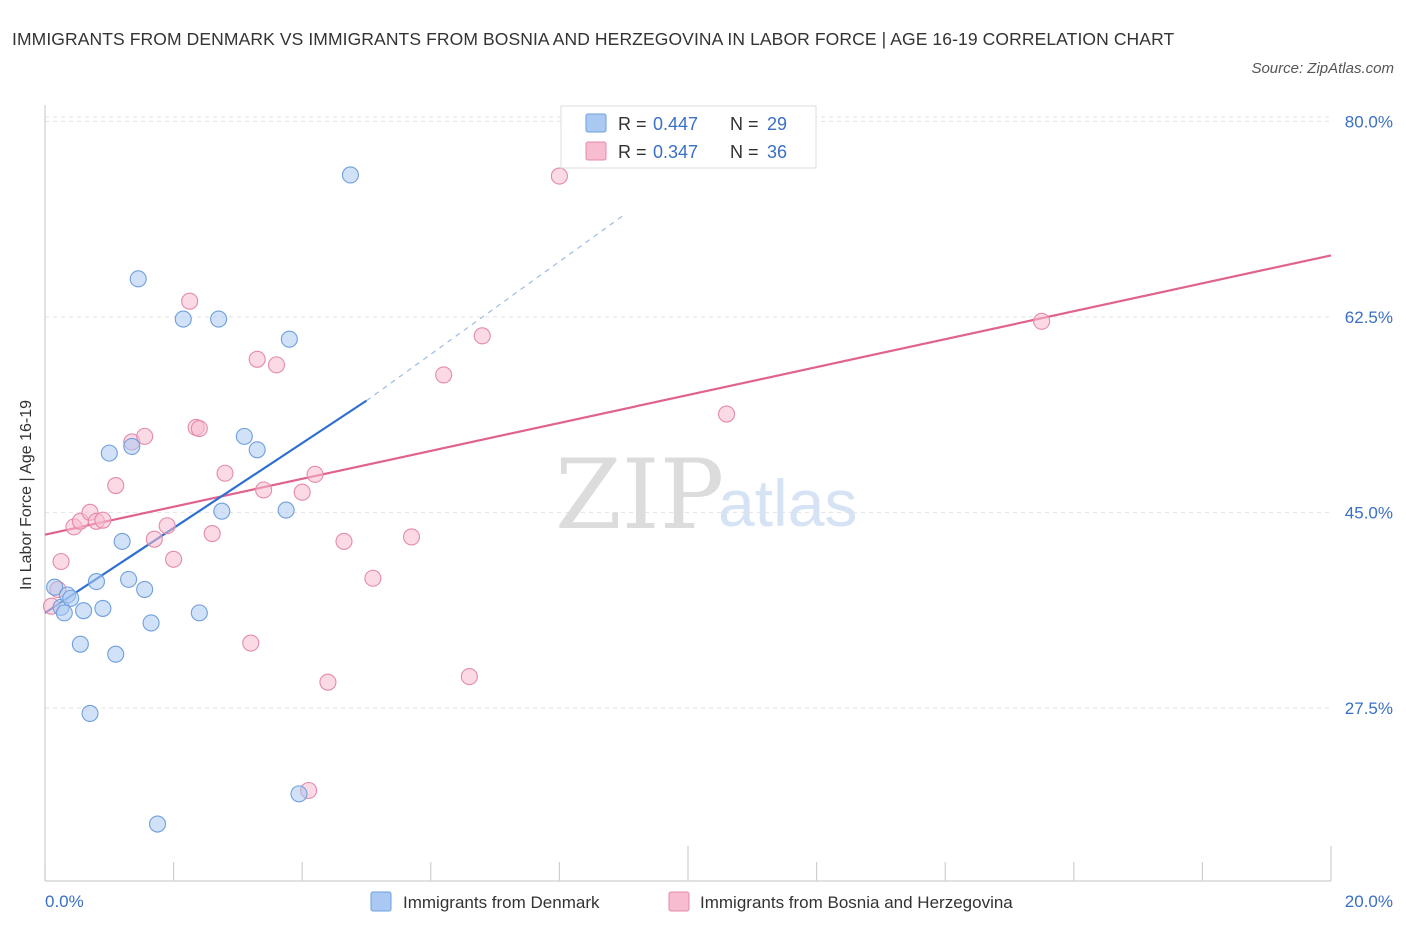 Image resolution: width=1406 pixels, height=930 pixels. I want to click on legend-swatch-bosnia, so click(596, 151).